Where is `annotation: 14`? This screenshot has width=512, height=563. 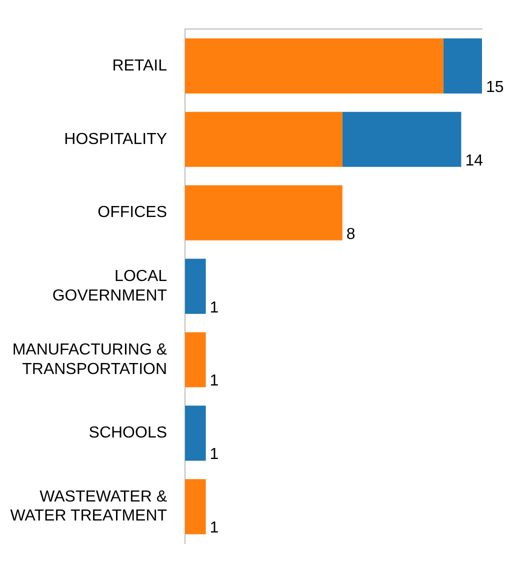 annotation: 14 is located at coordinates (474, 161).